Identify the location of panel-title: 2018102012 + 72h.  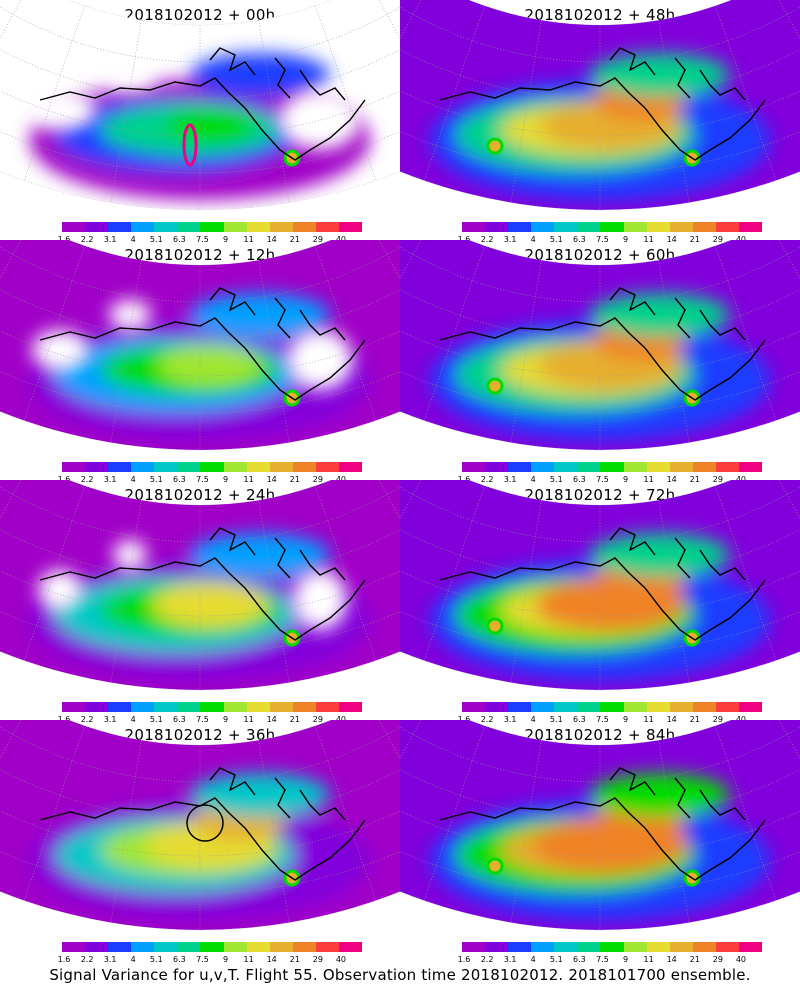
(600, 495).